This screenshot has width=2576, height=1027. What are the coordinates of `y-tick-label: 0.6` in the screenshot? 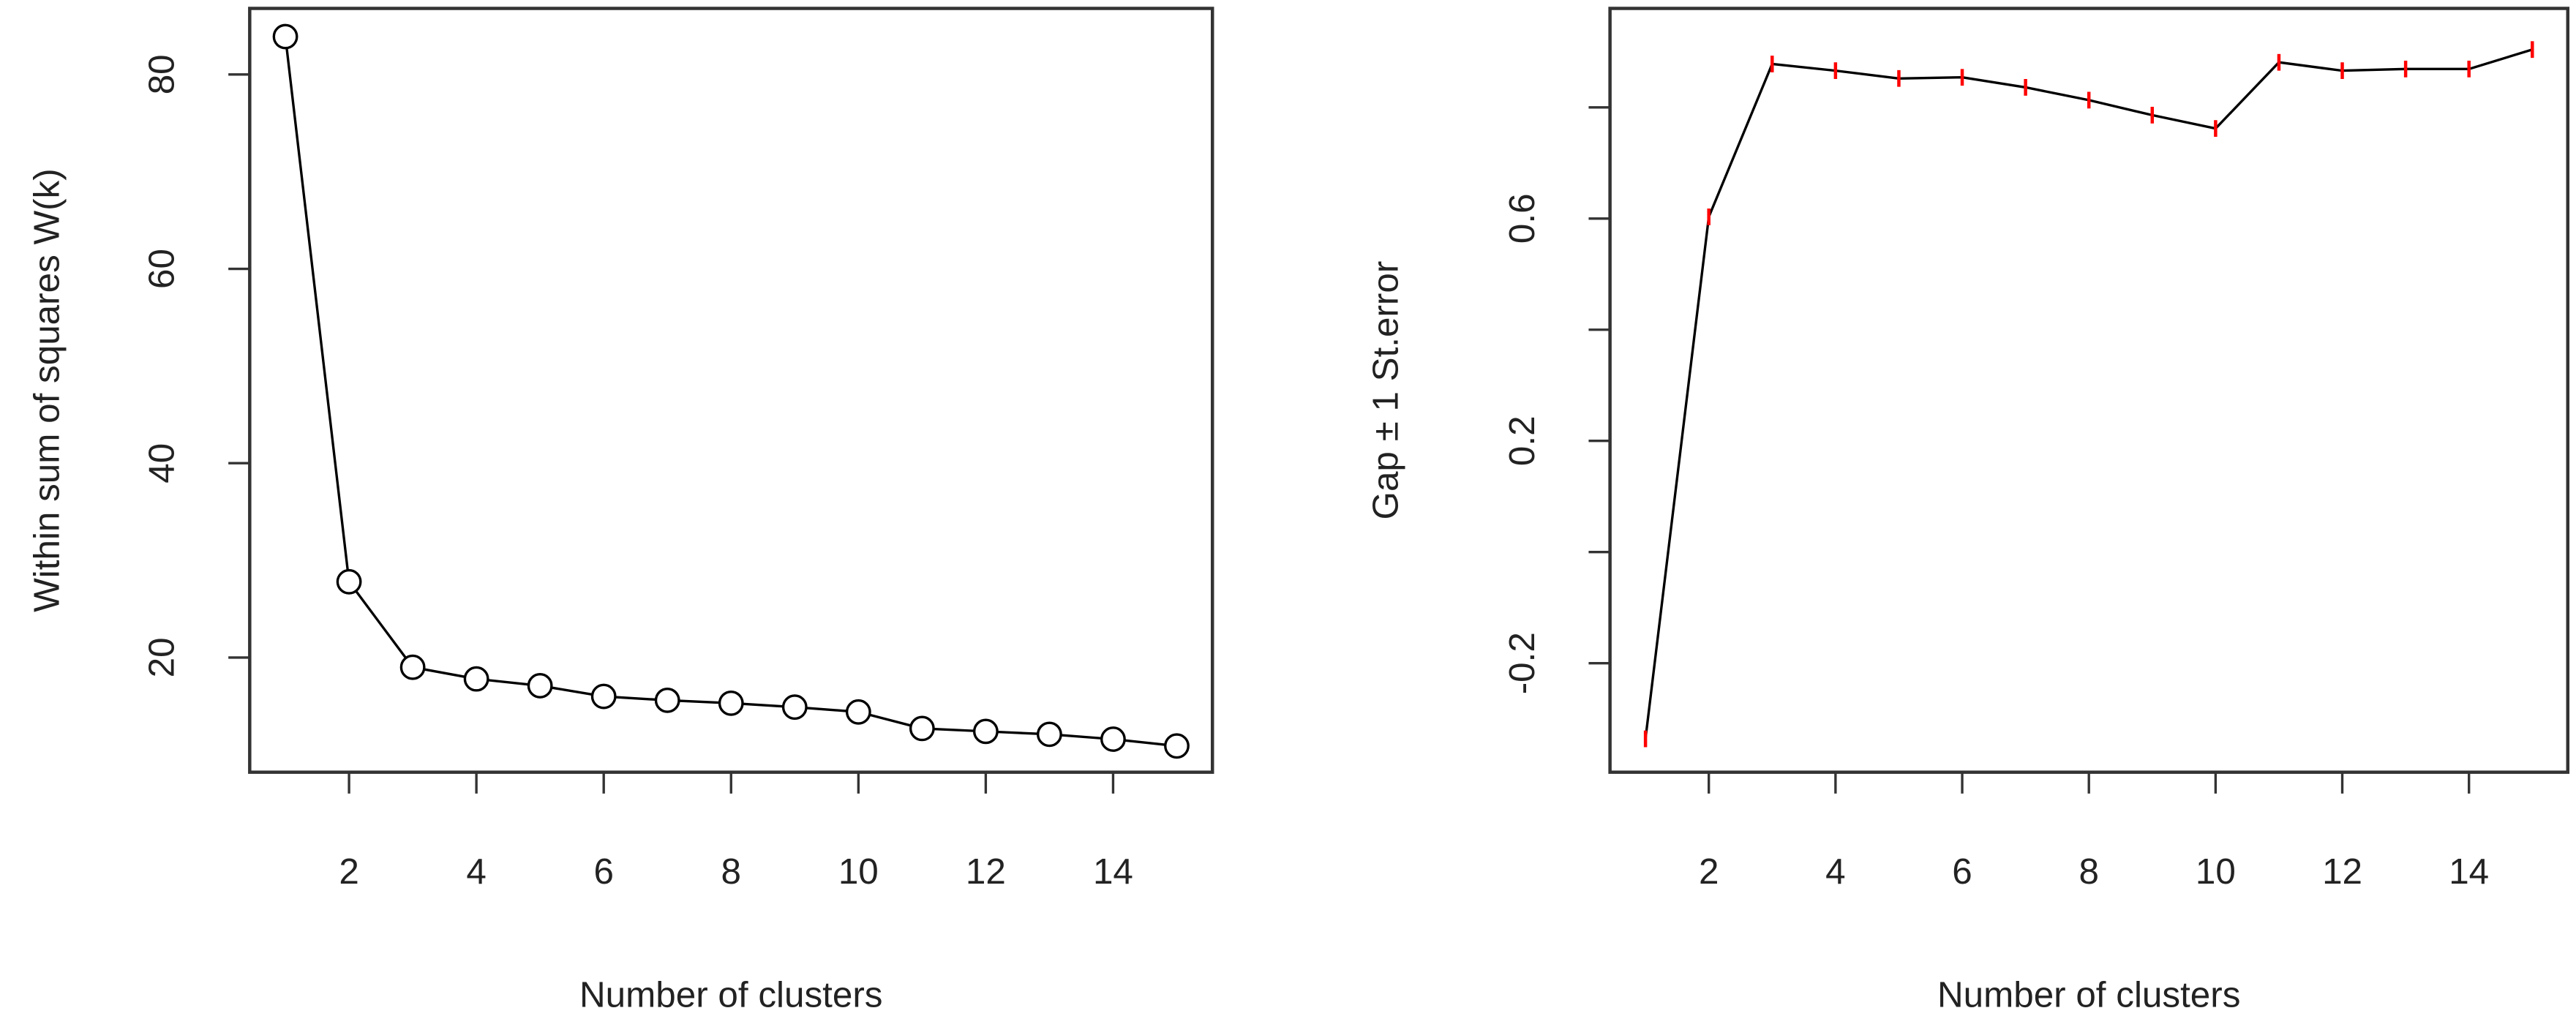 It's located at (1522, 219).